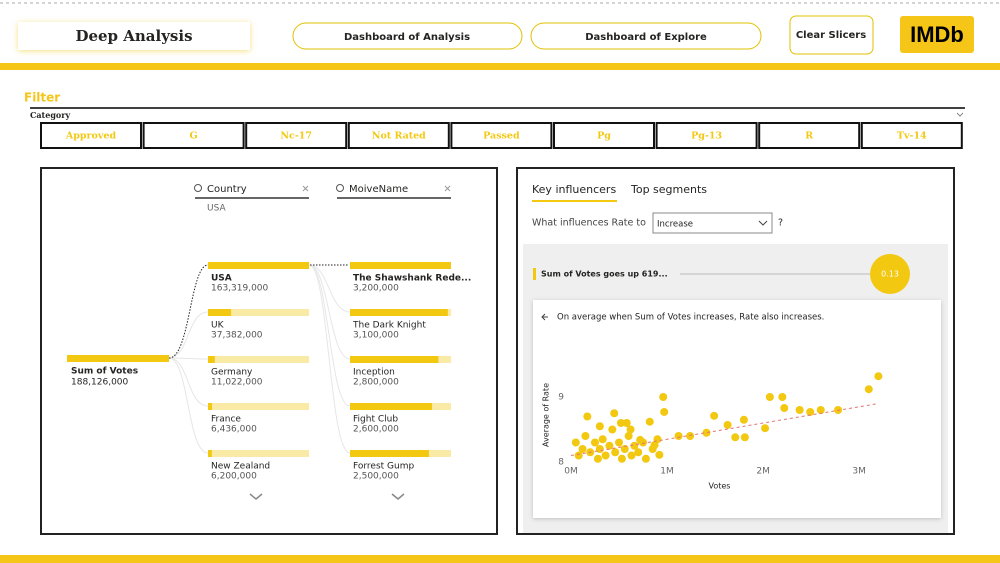 The height and width of the screenshot is (563, 1000). What do you see at coordinates (712, 223) in the screenshot?
I see `dropdown` at bounding box center [712, 223].